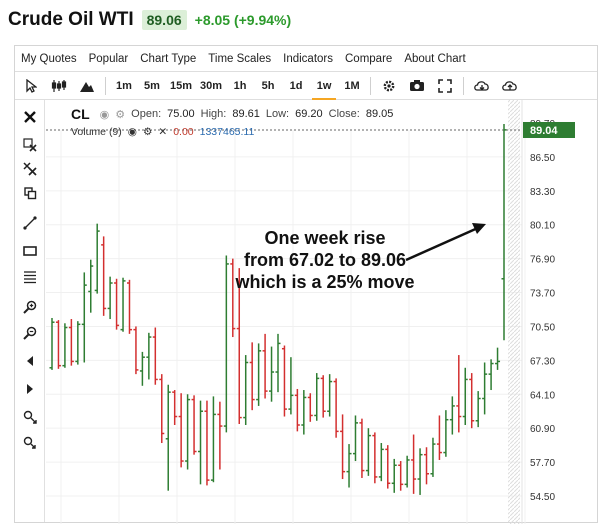 Image resolution: width=600 pixels, height=527 pixels. Describe the element at coordinates (30, 145) in the screenshot. I see `delete-drawing-icon` at that location.